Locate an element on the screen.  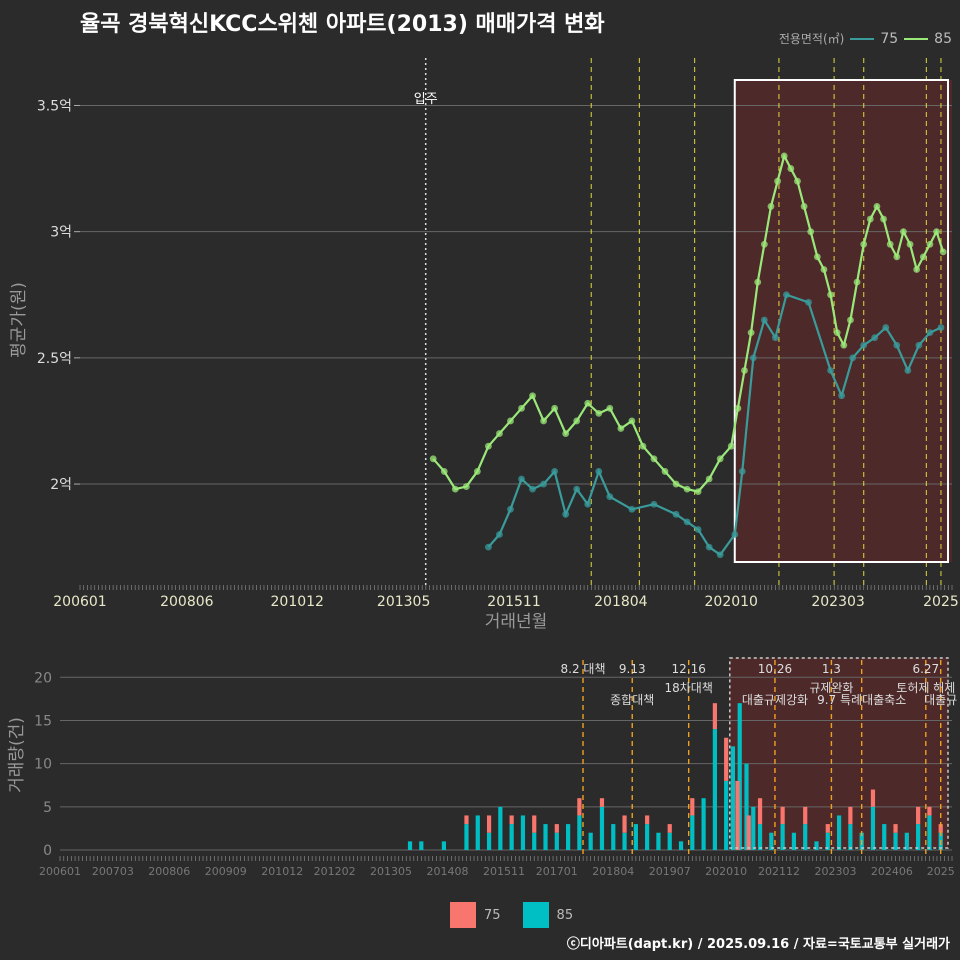
policy-label-top: 9.13 is located at coordinates (632, 669).